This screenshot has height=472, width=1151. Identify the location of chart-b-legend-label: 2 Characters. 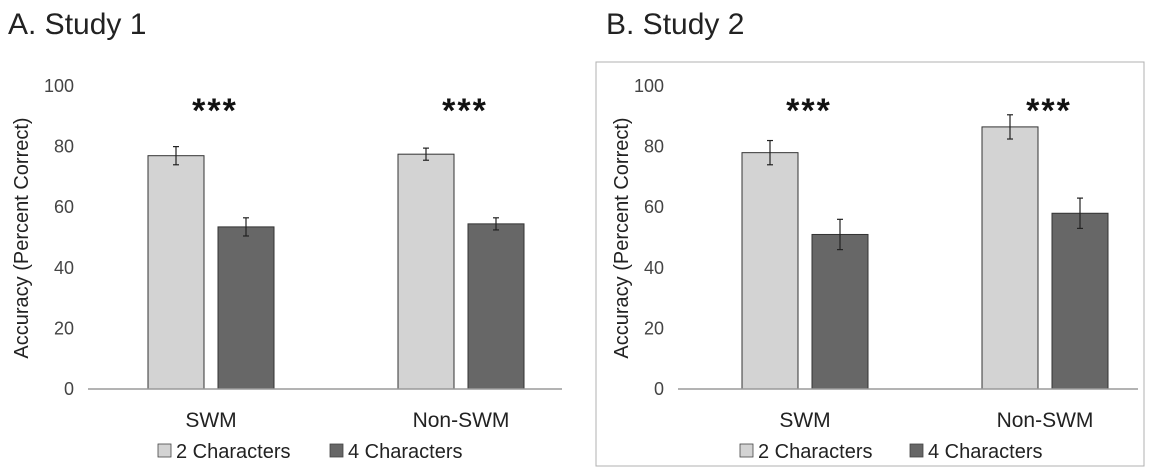
(815, 452).